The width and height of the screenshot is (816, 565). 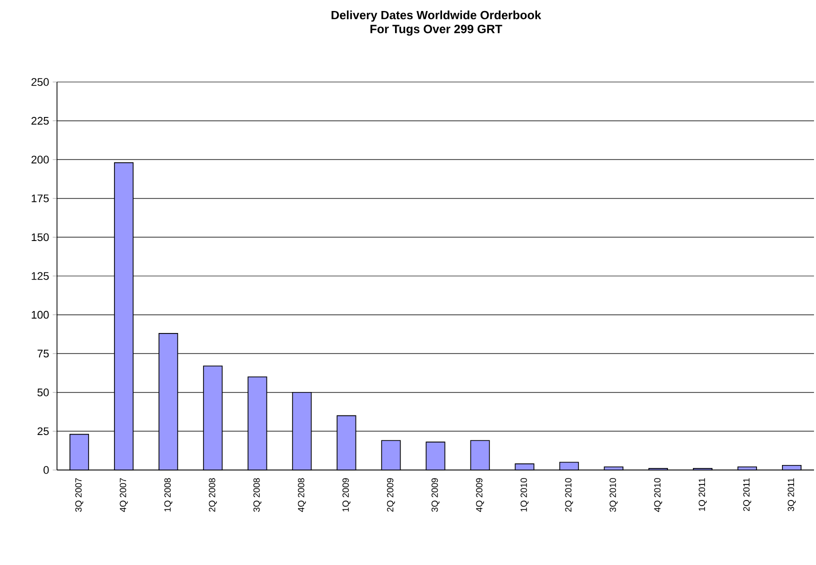 What do you see at coordinates (614, 495) in the screenshot?
I see `x-tick-label: 3Q 2010` at bounding box center [614, 495].